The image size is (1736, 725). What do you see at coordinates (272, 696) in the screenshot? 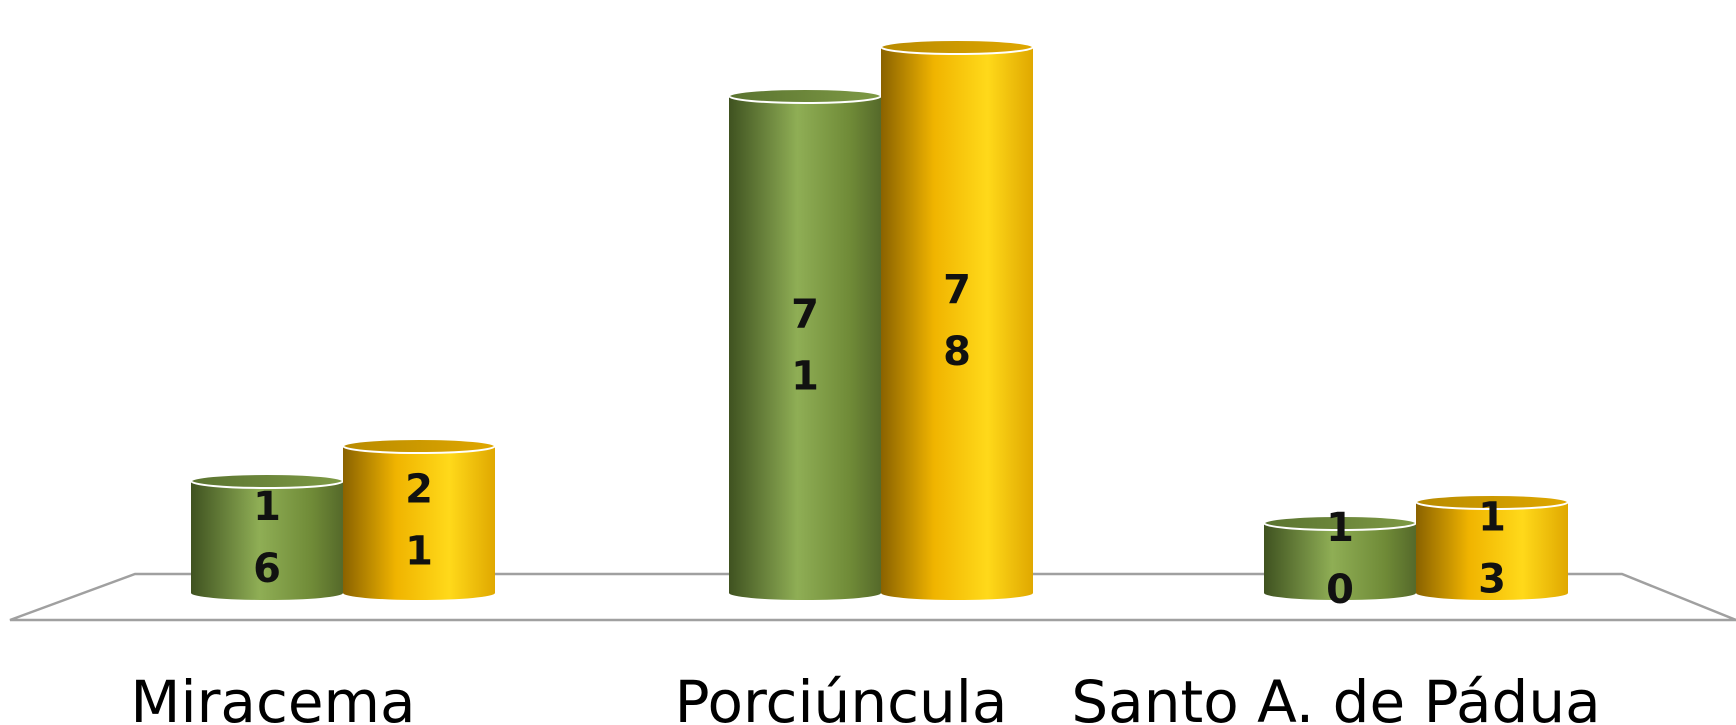
I see `category-label-0: Miracema` at bounding box center [272, 696].